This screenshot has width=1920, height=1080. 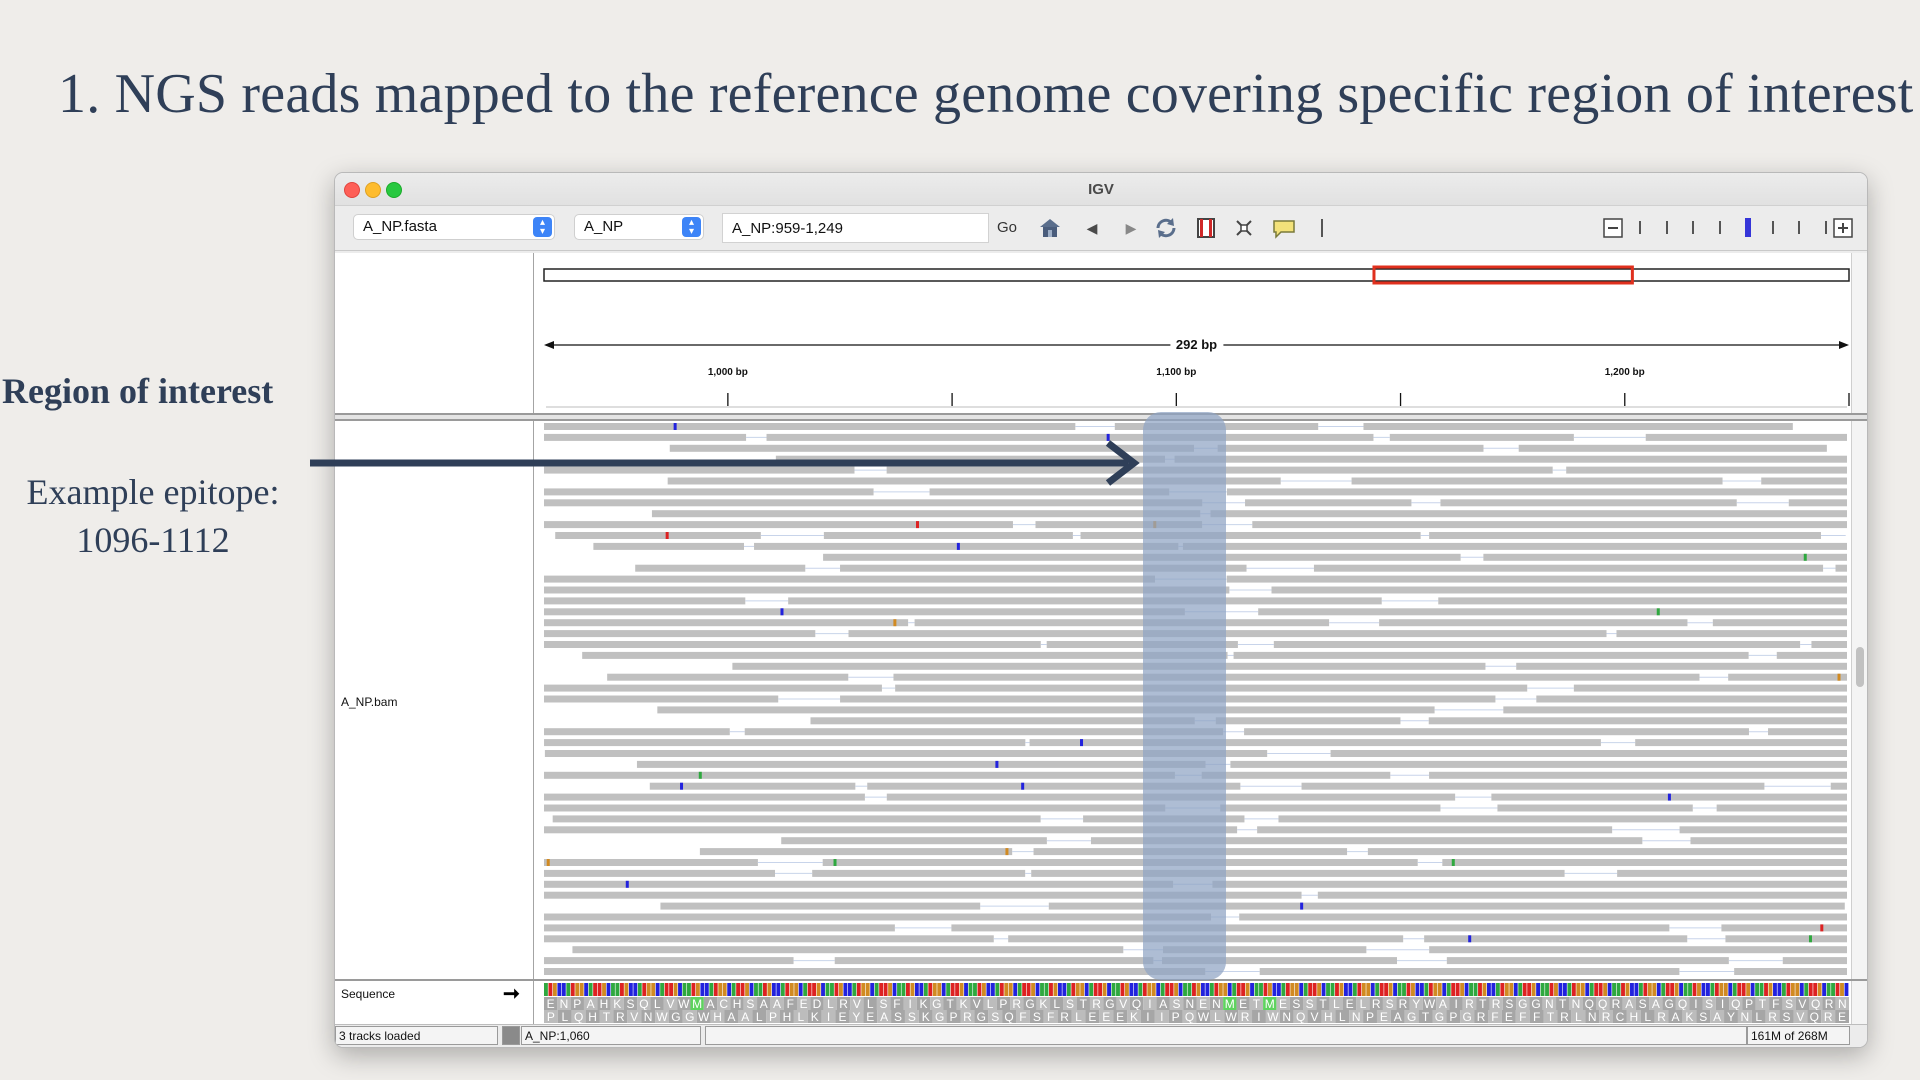 I want to click on zoom-out-icon, so click(x=1613, y=228).